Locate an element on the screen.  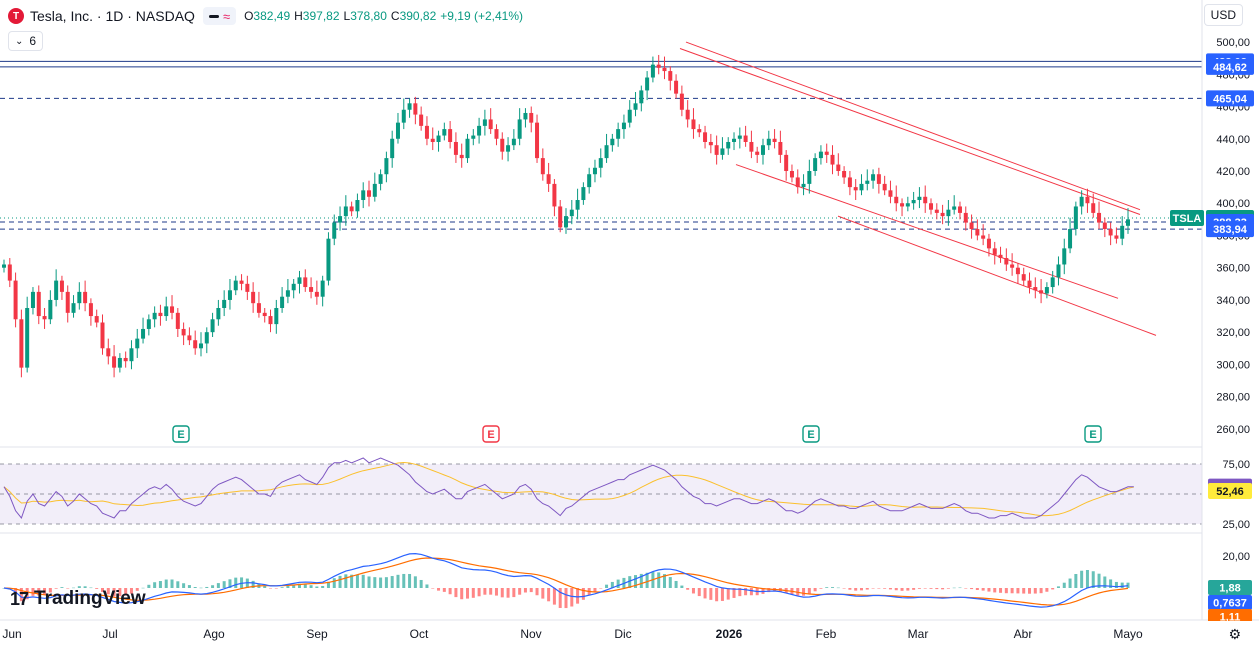
macd-badge is located at coordinates (1230, 602).